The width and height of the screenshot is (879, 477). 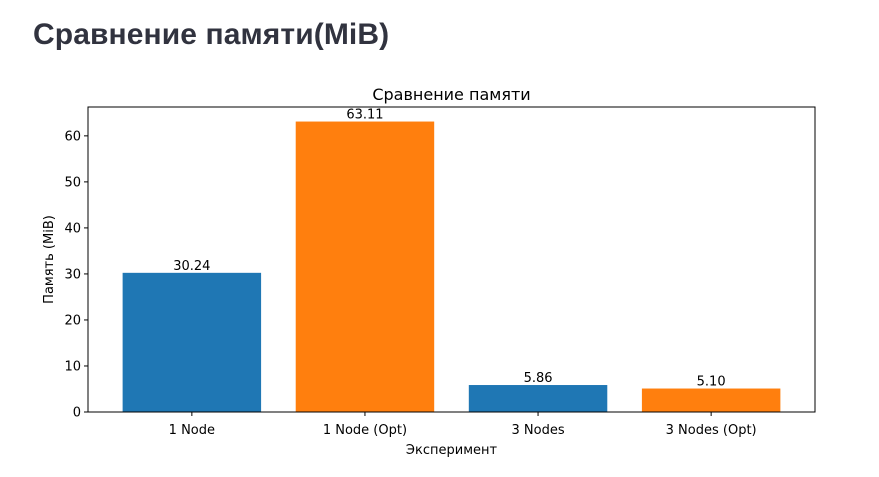 I want to click on y-tick-label: 10, so click(x=72, y=366).